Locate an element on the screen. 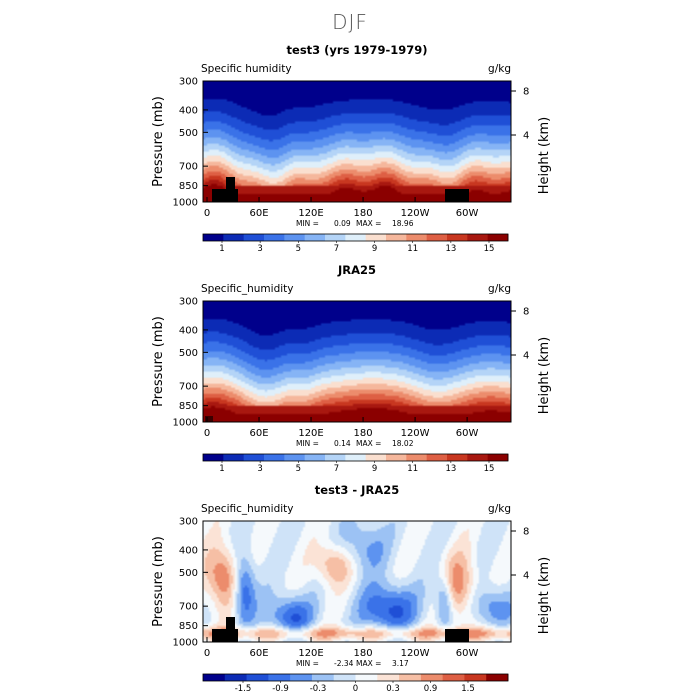 This screenshot has height=700, width=700. colorbar-tick-label: 0.3 is located at coordinates (393, 689).